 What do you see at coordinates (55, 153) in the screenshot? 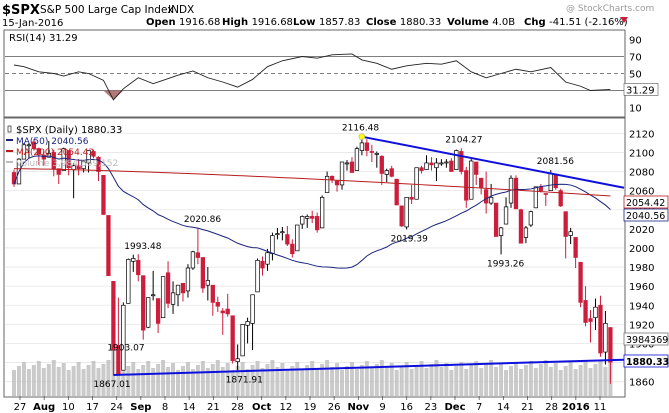
I see `legend-entry: MA(200) 2054.42` at bounding box center [55, 153].